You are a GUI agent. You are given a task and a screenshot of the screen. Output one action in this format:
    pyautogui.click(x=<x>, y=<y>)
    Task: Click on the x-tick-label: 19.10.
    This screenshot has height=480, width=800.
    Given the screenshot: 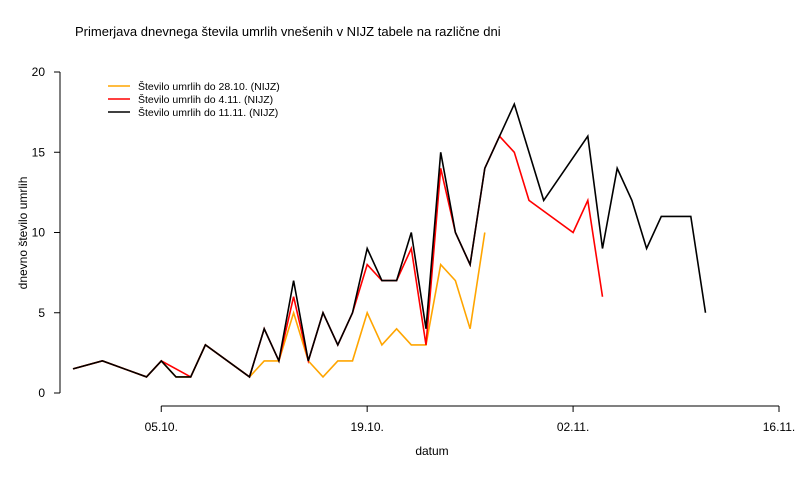 What is the action you would take?
    pyautogui.click(x=366, y=427)
    